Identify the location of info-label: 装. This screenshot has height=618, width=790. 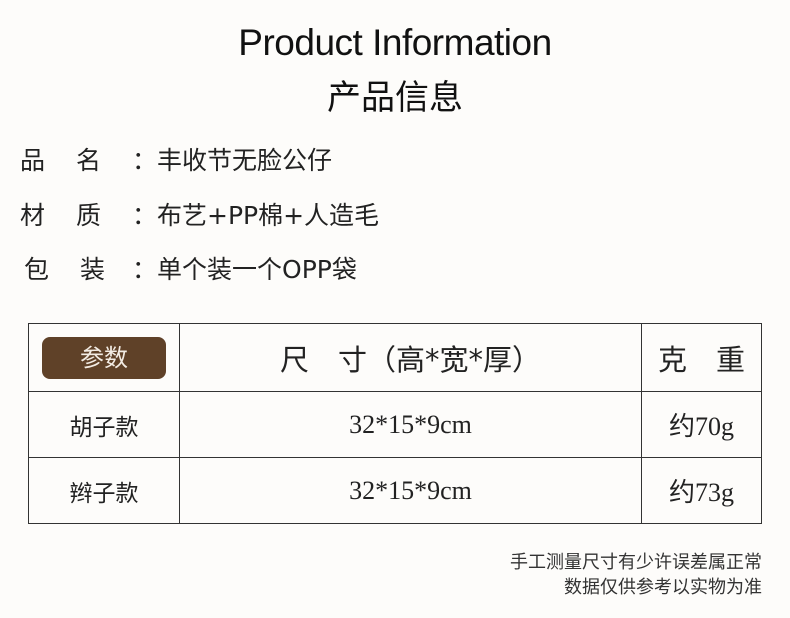
(93, 269).